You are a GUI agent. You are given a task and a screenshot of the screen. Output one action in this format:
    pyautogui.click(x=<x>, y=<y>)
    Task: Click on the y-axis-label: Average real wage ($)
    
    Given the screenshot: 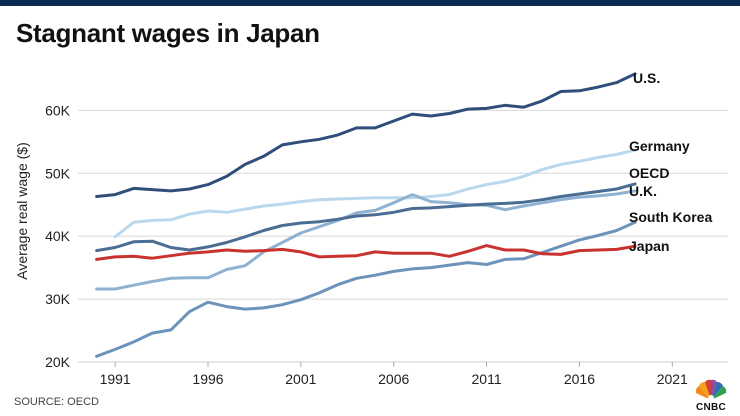 What is the action you would take?
    pyautogui.click(x=22, y=210)
    